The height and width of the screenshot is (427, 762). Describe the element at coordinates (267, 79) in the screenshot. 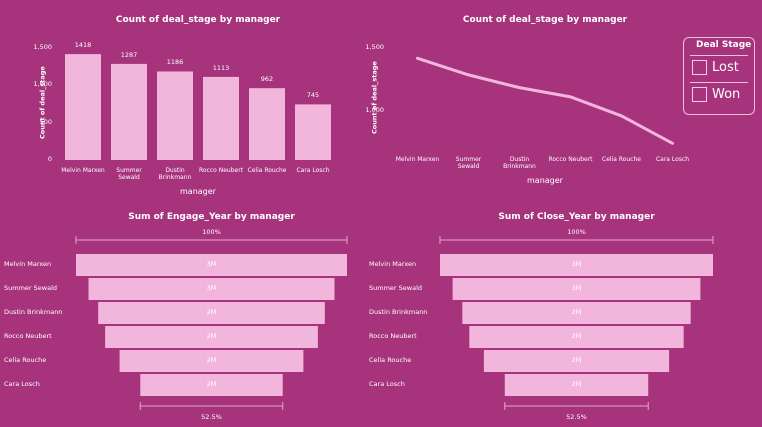

I see `data-label: 962` at that location.